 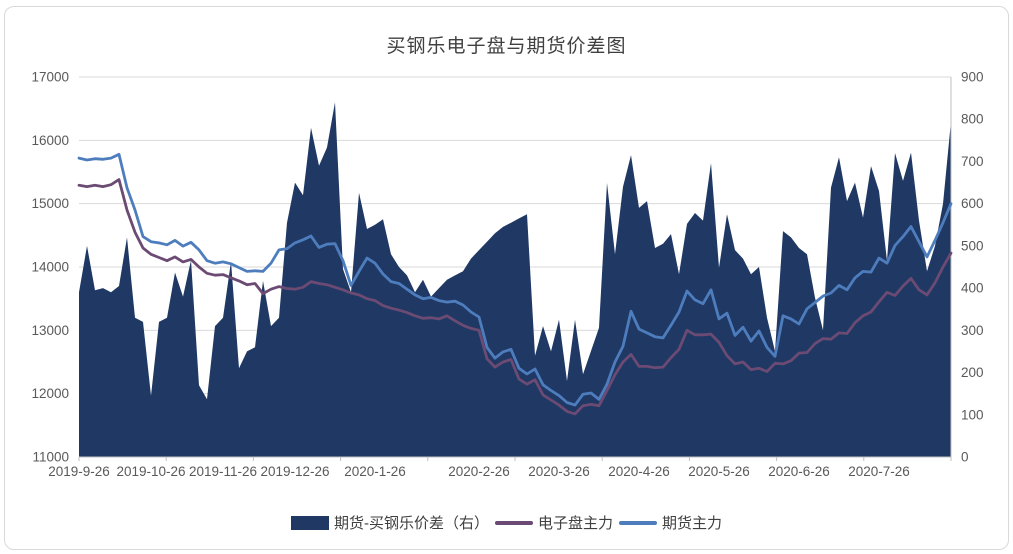 What do you see at coordinates (972, 161) in the screenshot?
I see `svg-text: 700` at bounding box center [972, 161].